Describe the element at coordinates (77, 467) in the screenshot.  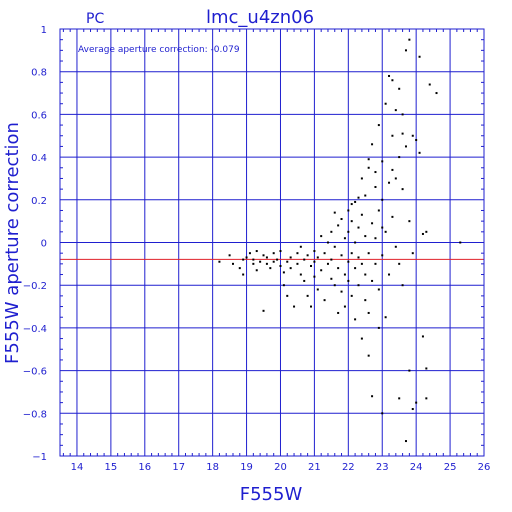
I see `x-tick-label: 14` at that location.